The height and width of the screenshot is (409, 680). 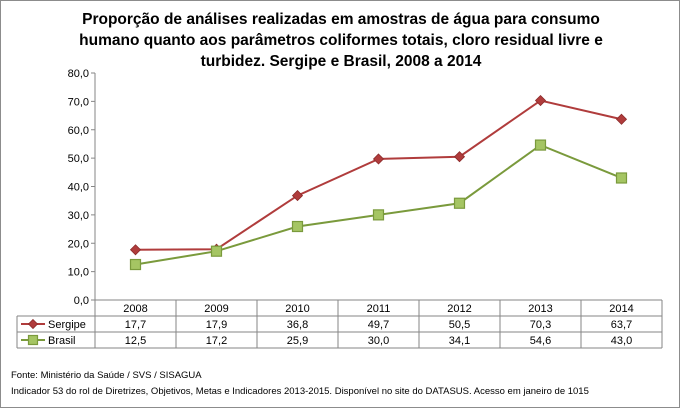 What do you see at coordinates (378, 325) in the screenshot?
I see `data-table-value: 49,7` at bounding box center [378, 325].